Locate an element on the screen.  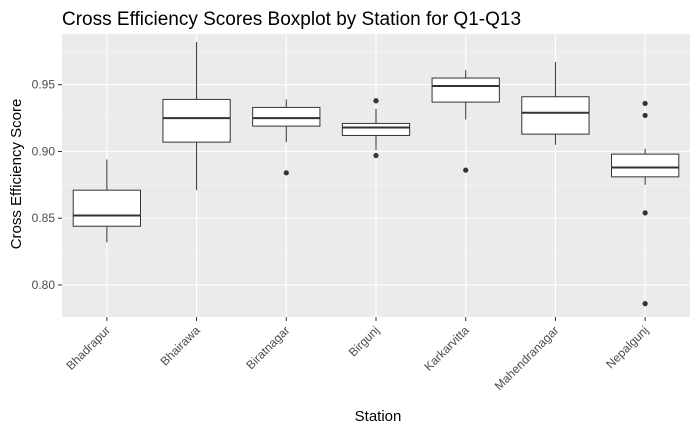
y-tick-label: 0.80 is located at coordinates (44, 285).